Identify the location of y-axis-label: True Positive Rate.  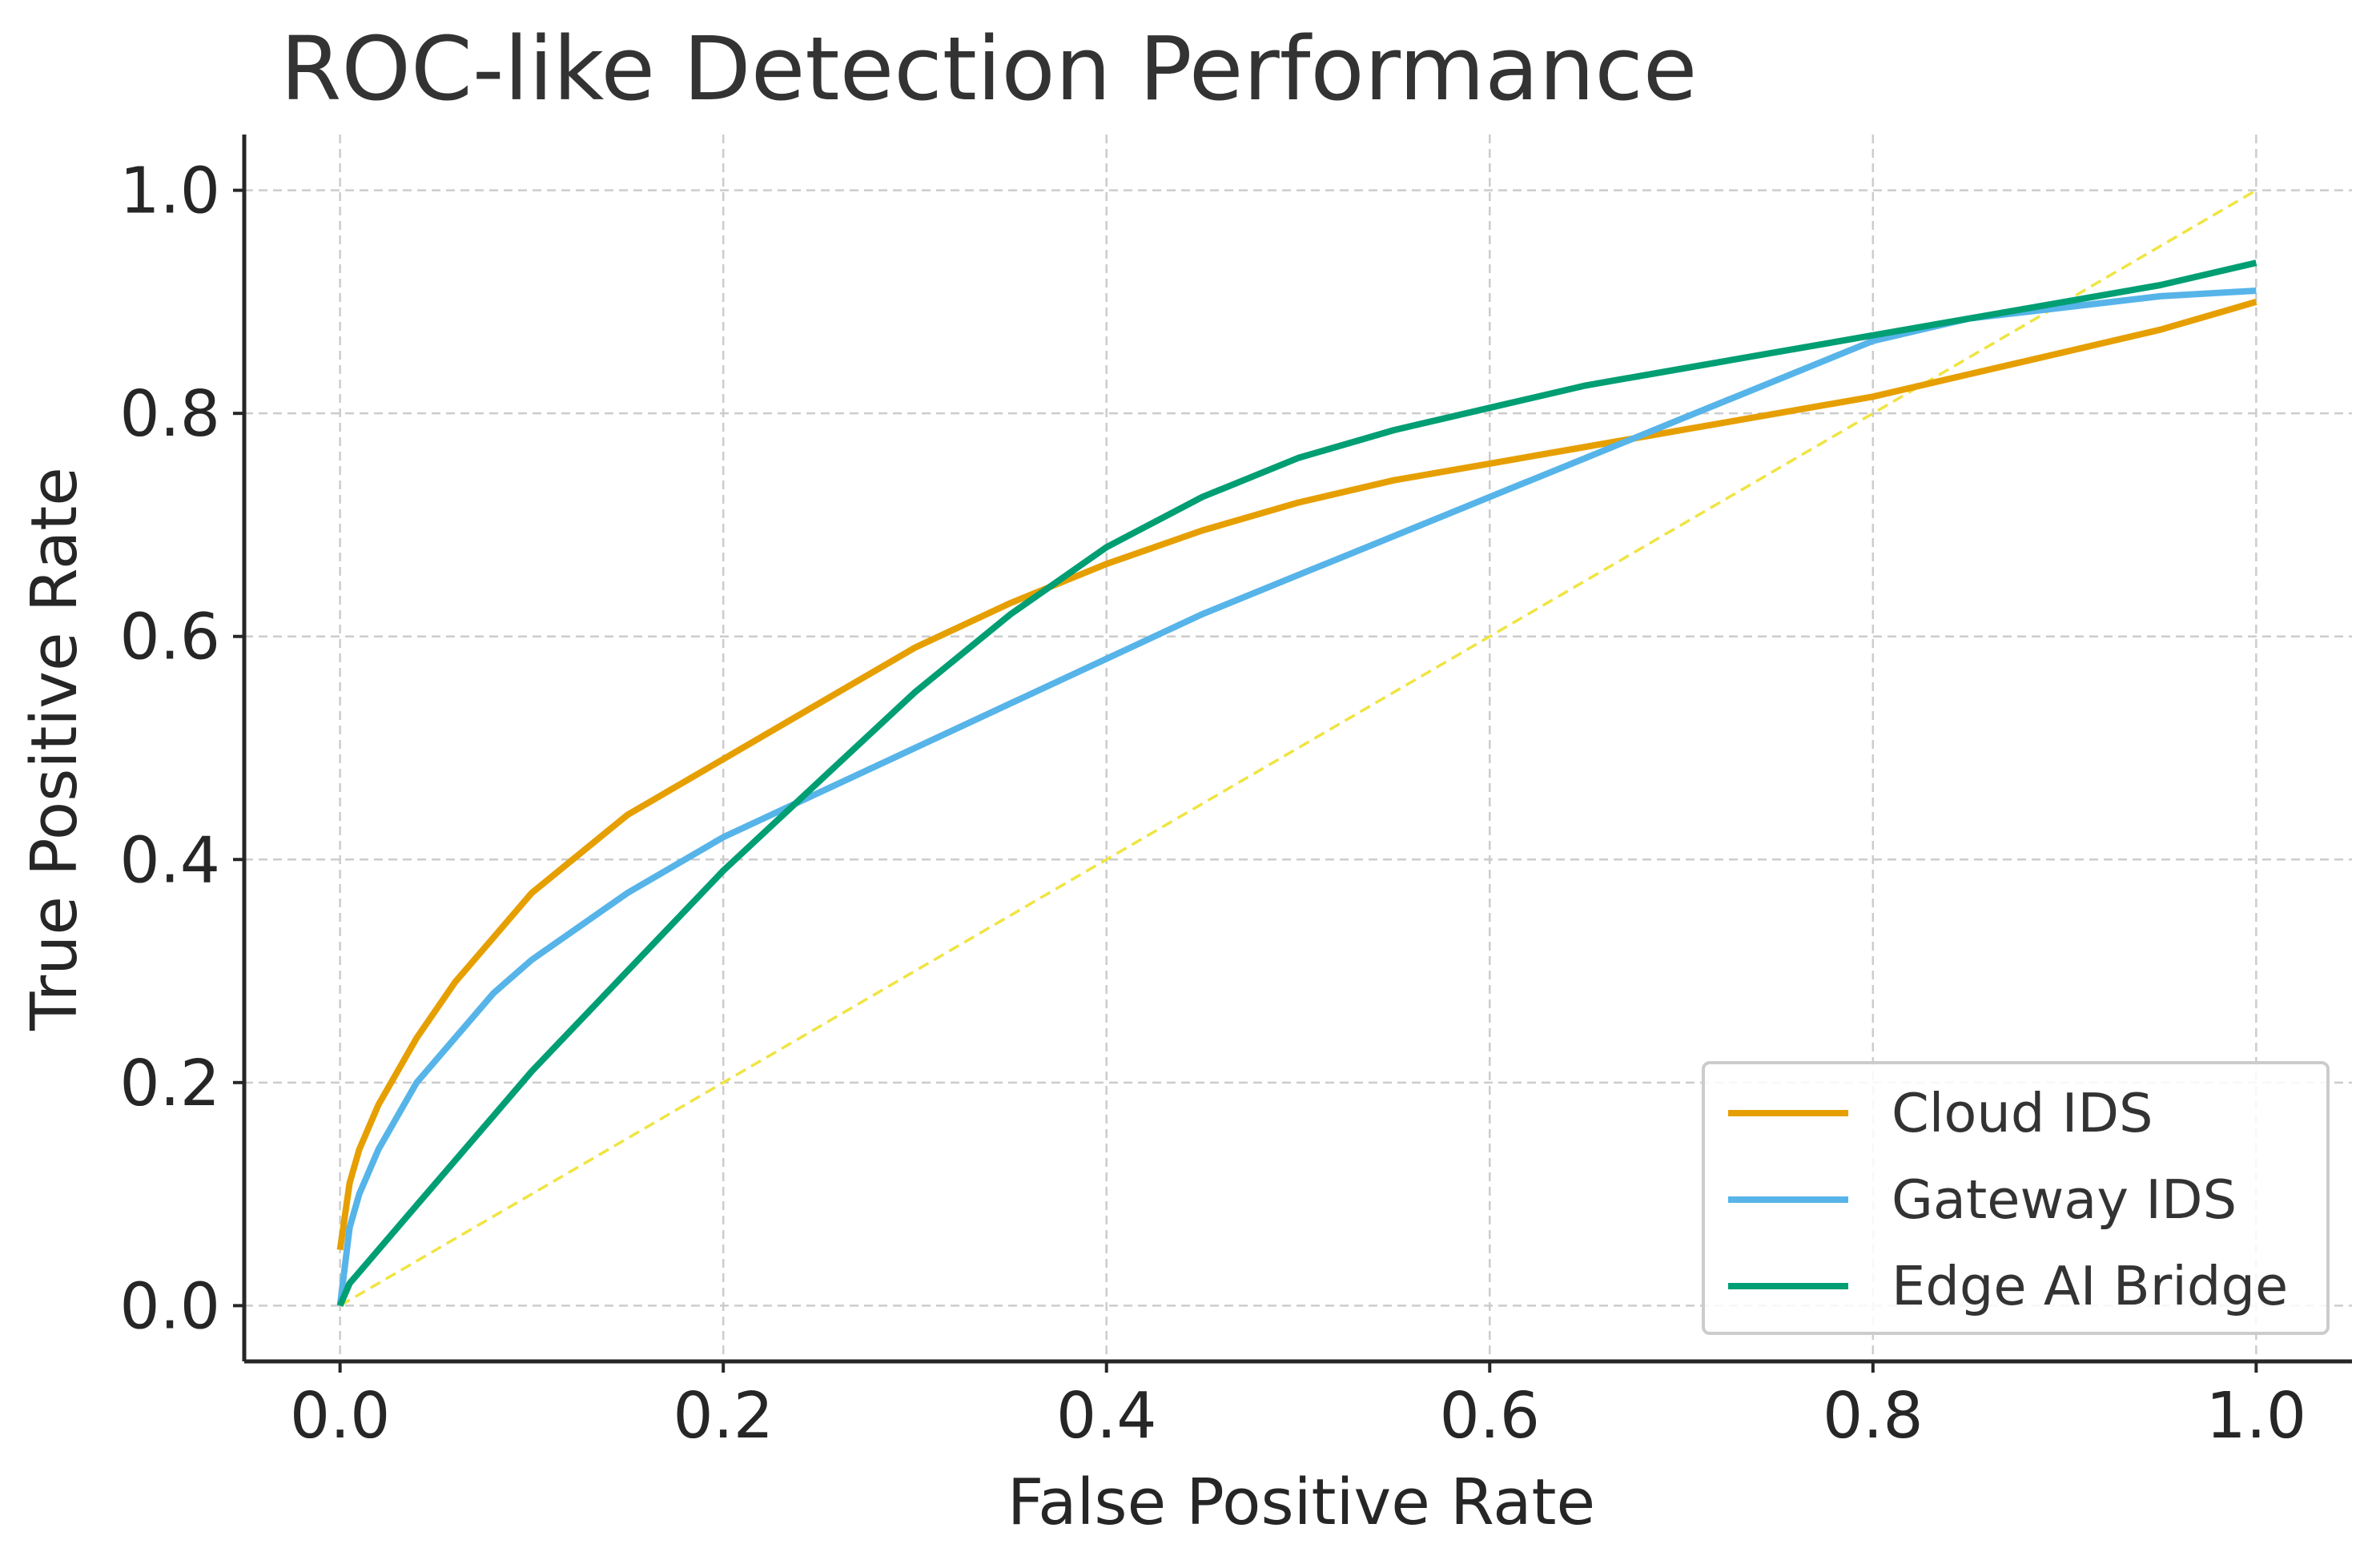
(54, 749).